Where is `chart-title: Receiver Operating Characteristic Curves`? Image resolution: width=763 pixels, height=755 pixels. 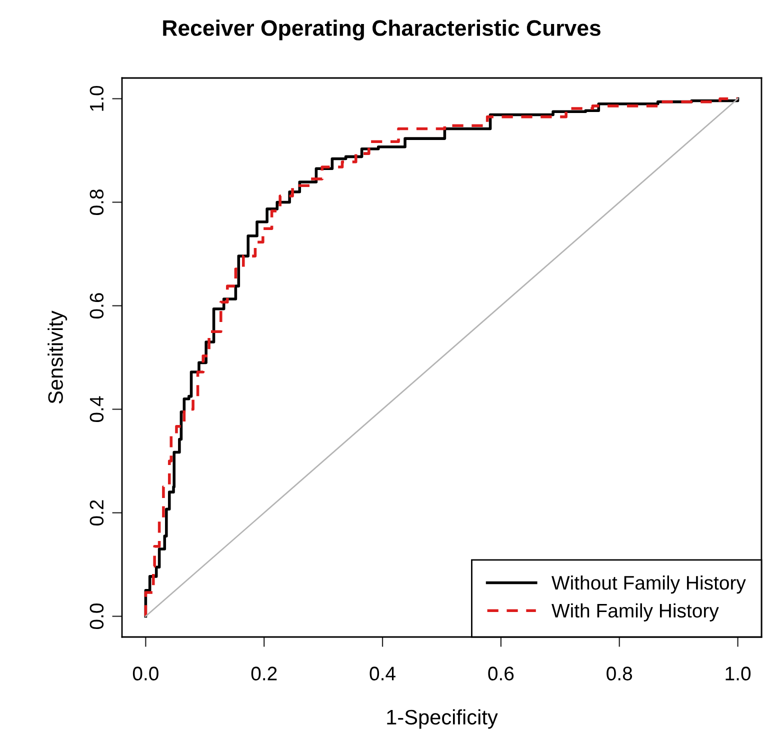 chart-title: Receiver Operating Characteristic Curves is located at coordinates (381, 30).